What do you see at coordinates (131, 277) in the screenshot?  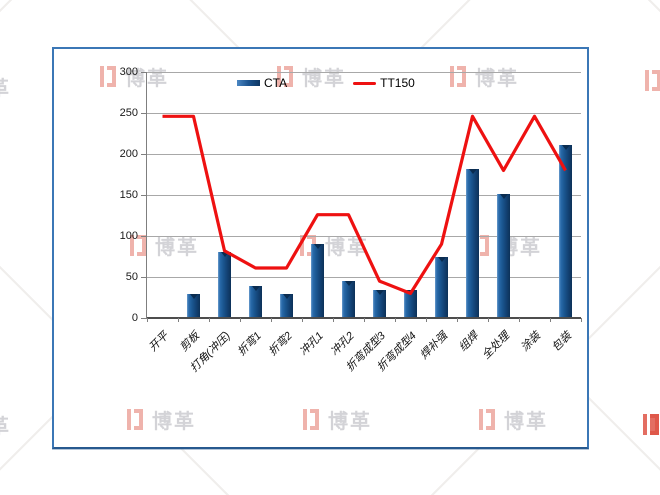 I see `y-axis-label: 50` at bounding box center [131, 277].